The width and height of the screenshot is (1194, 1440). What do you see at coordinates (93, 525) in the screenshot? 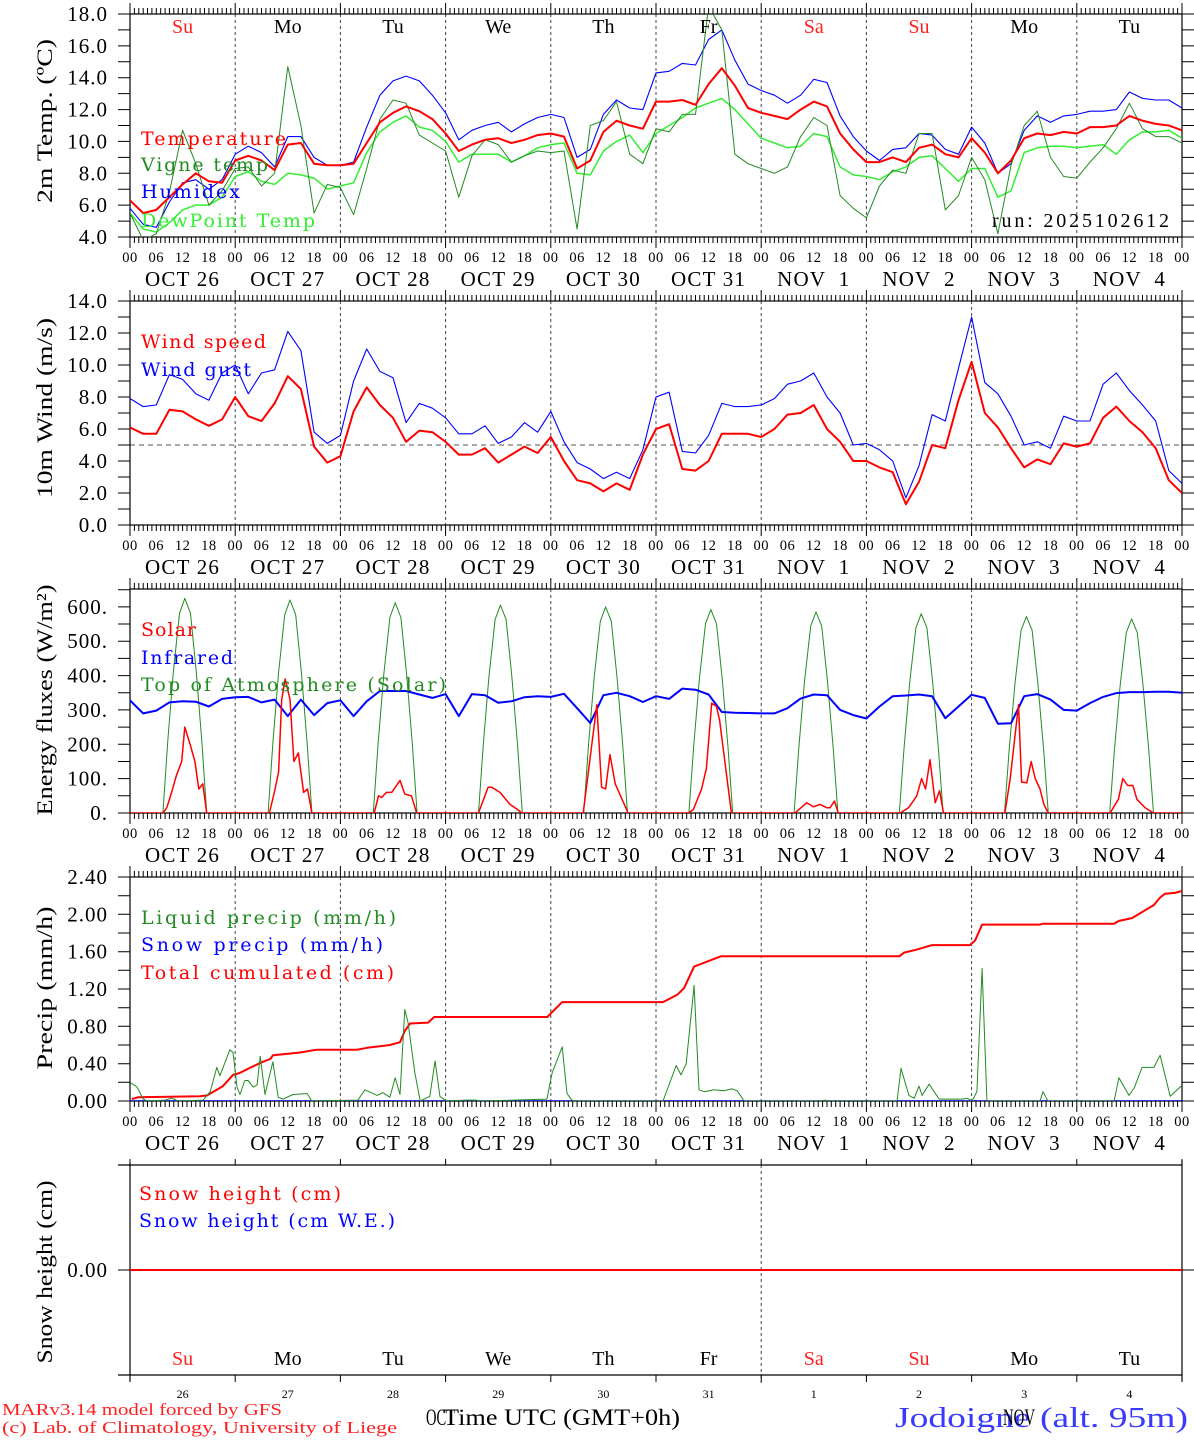
I see `y-tick-label: 0.0` at bounding box center [93, 525].